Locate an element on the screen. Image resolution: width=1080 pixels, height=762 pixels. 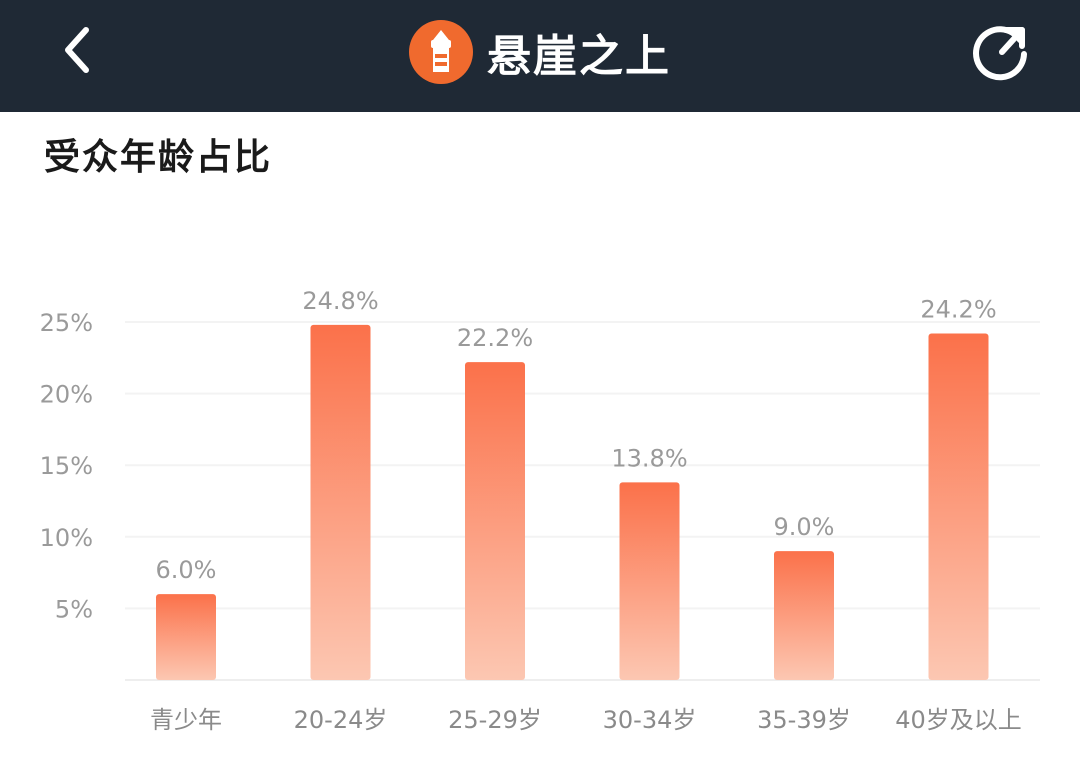
x-tick-label: 20-24岁 is located at coordinates (341, 720).